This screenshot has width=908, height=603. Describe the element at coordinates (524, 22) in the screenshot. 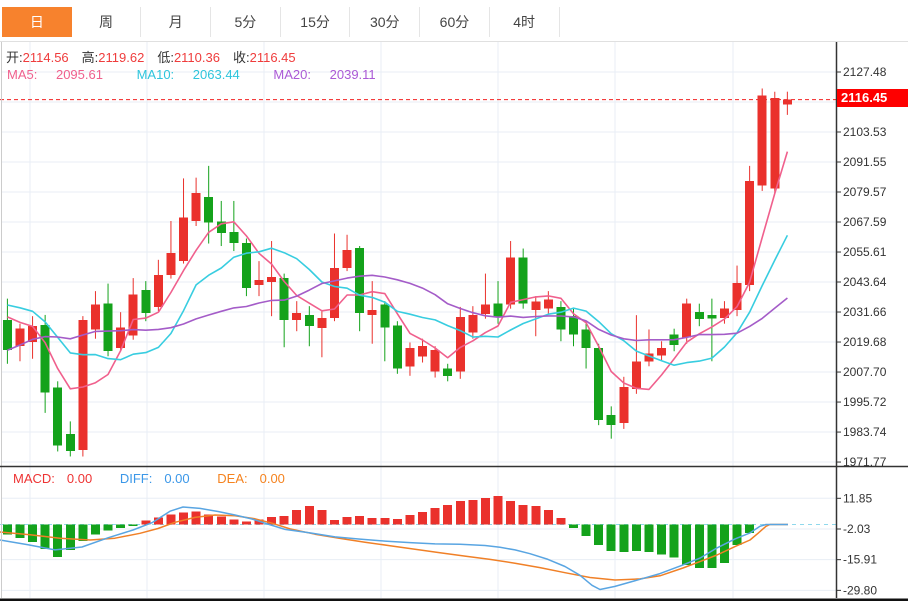

I see `tab-4hour: 4时` at that location.